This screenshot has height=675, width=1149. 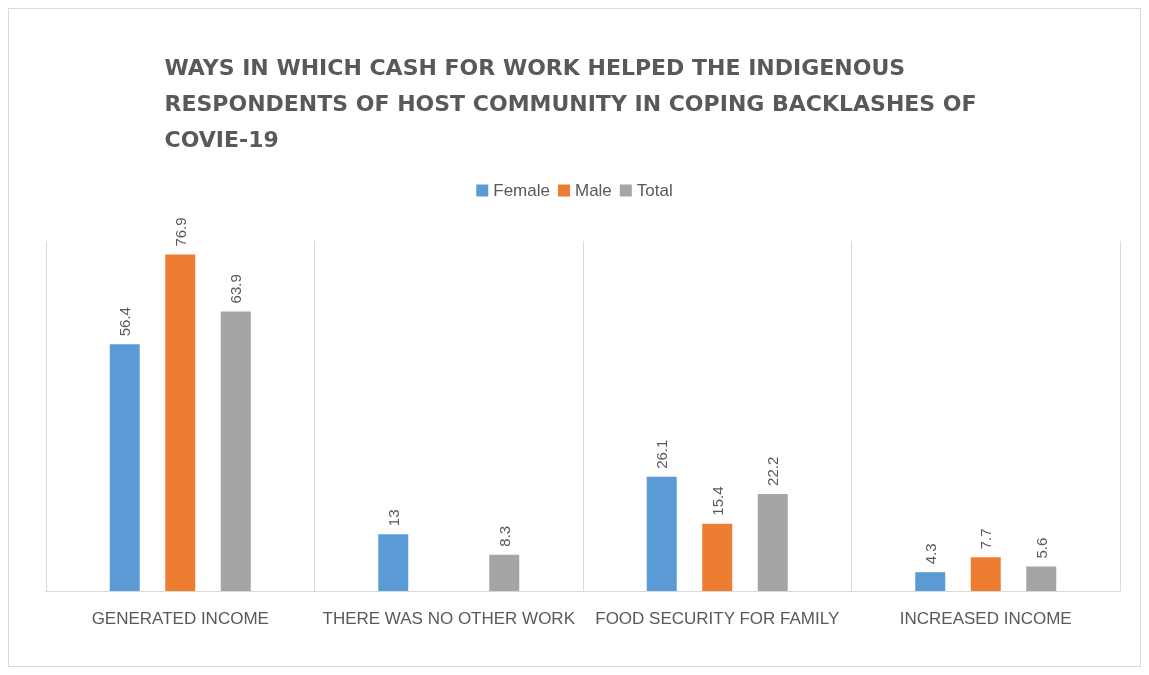 I want to click on data-label: 56.4, so click(x=125, y=322).